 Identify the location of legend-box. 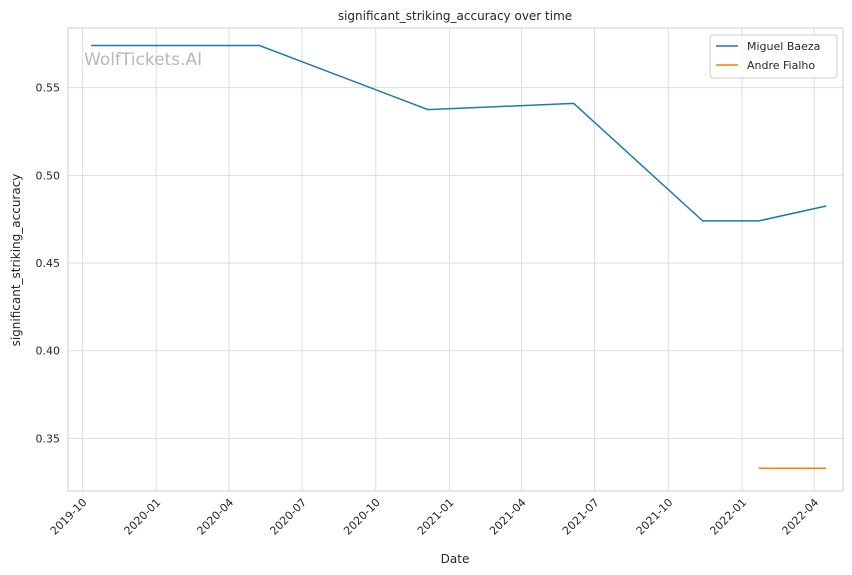
(773, 56).